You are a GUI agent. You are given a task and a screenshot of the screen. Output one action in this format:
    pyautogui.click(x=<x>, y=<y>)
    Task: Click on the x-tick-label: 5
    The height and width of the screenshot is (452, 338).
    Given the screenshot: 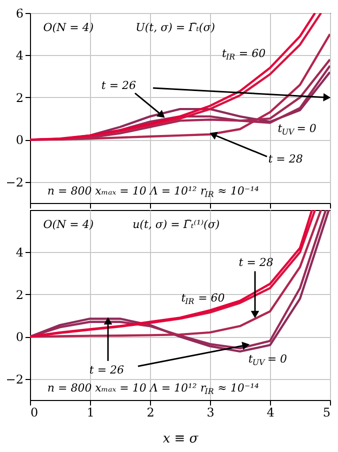 What is the action you would take?
    pyautogui.click(x=326, y=413)
    